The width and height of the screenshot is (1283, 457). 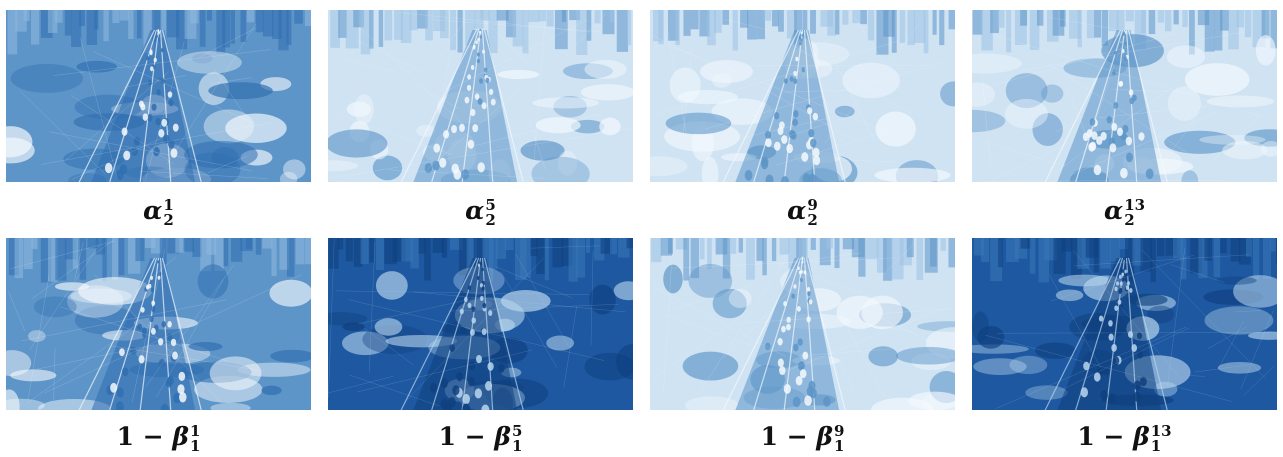 I want to click on beta-map-13-image, so click(x=1124, y=324).